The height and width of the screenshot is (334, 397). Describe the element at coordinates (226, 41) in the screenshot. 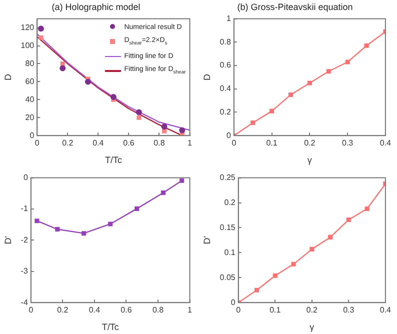

I see `y-tick-label: 0.8` at that location.